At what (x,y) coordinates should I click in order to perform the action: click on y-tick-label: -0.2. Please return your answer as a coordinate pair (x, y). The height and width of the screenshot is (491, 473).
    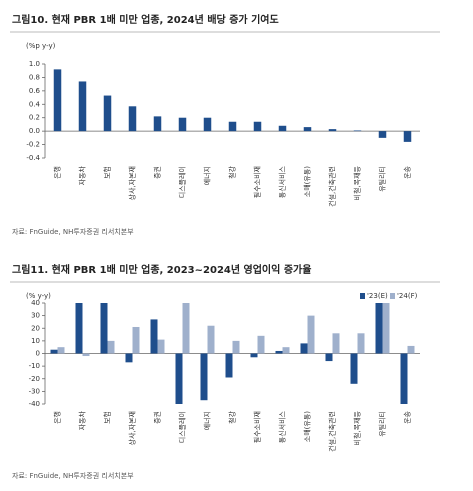
    Looking at the image, I should click on (33, 145).